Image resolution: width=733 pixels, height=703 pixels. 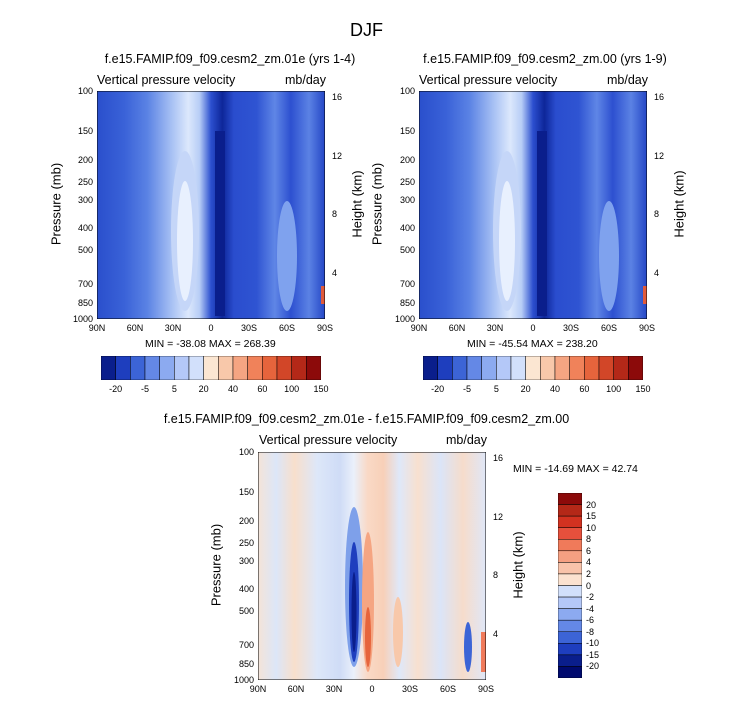 I want to click on colorbar-diff, so click(x=570, y=585).